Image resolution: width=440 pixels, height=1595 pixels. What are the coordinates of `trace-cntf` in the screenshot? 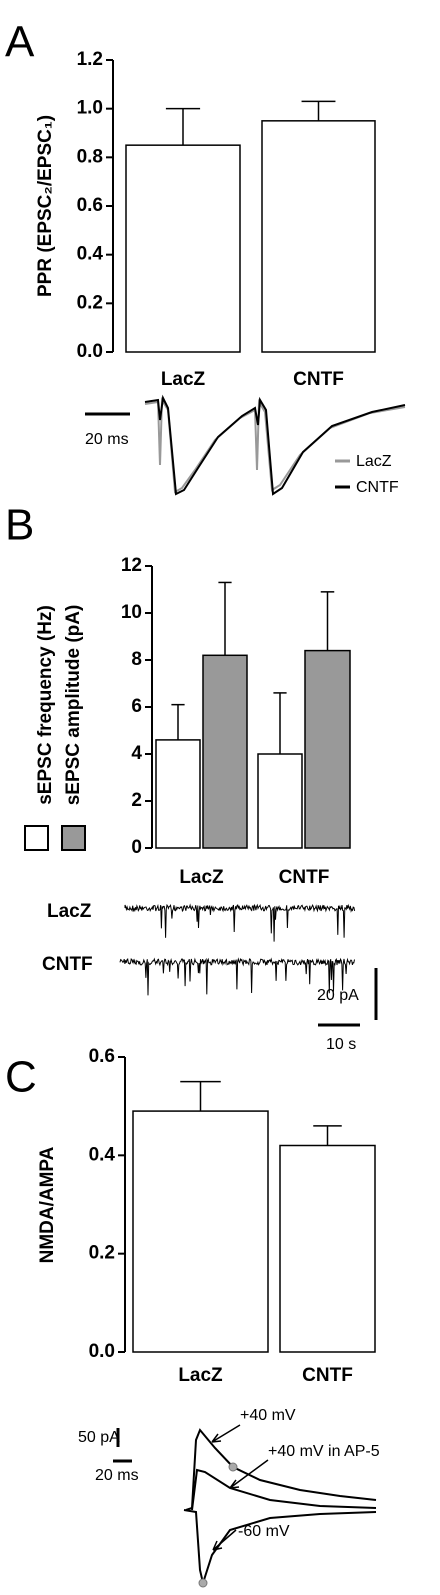 It's located at (275, 445).